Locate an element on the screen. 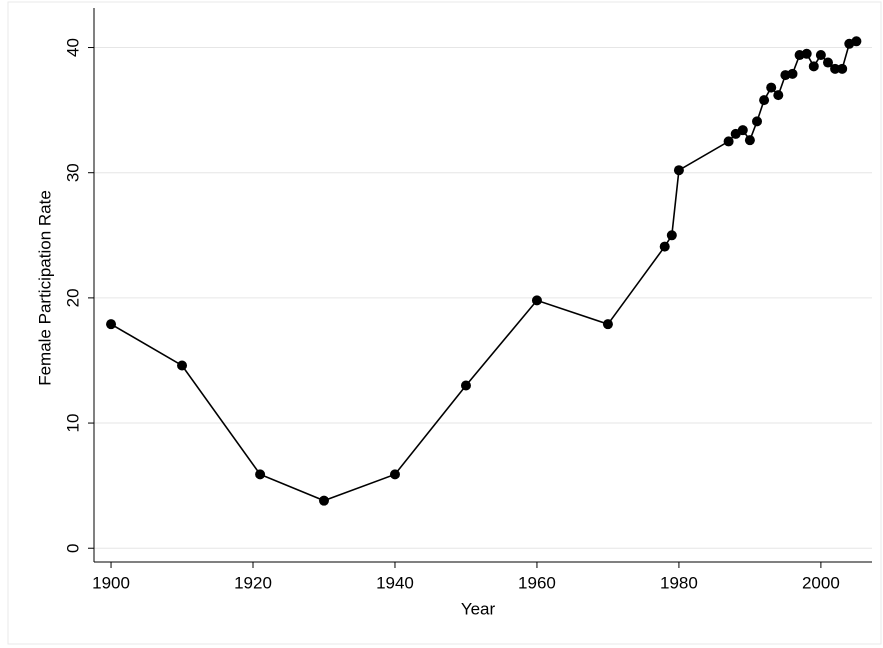 This screenshot has height=648, width=883. x-tick-label: 1920 is located at coordinates (253, 582).